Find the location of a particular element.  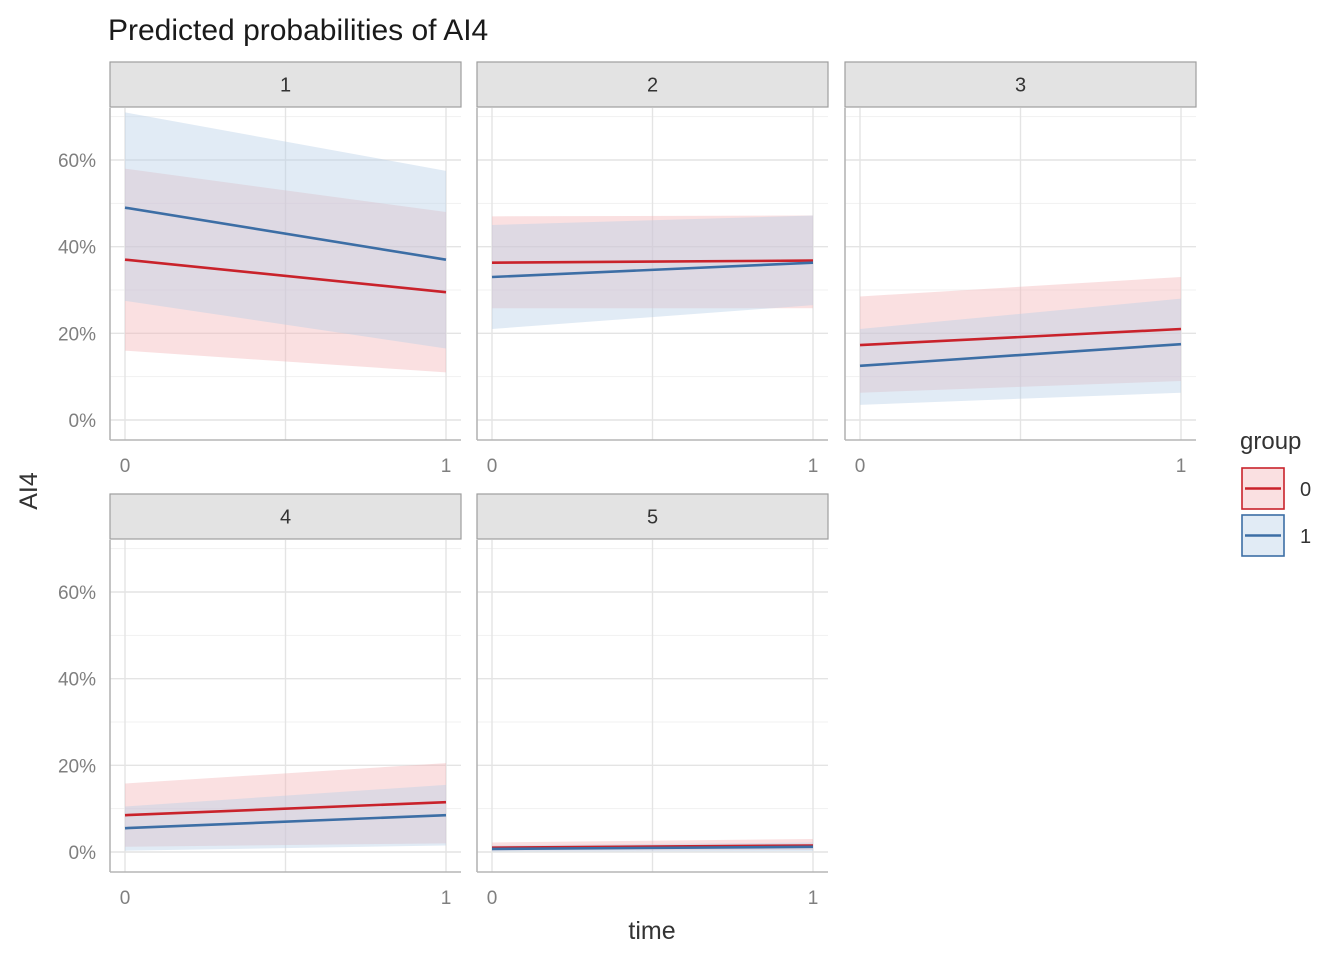

facet-strip-label: 5 is located at coordinates (652, 518).